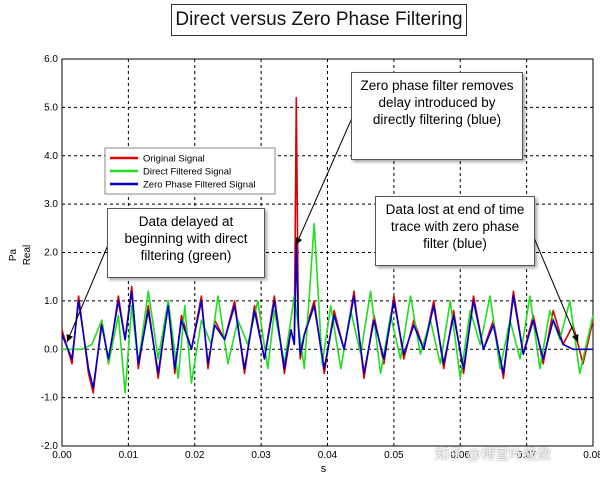 The height and width of the screenshot is (479, 600). I want to click on y-axis-label: Pa, so click(13, 254).